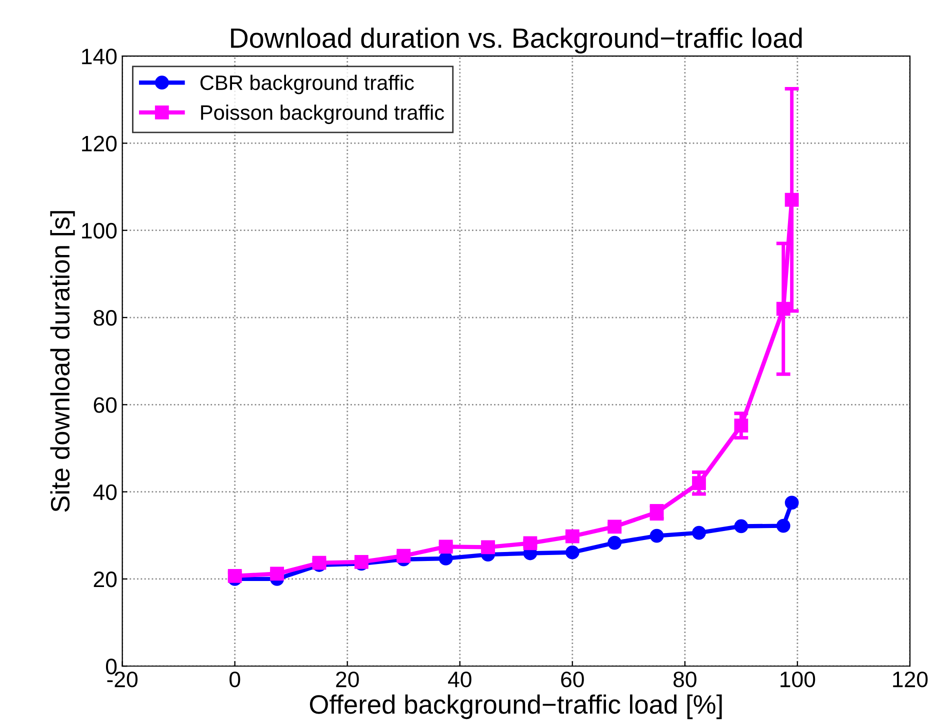  Describe the element at coordinates (105, 318) in the screenshot. I see `y-tick-label: 80` at that location.